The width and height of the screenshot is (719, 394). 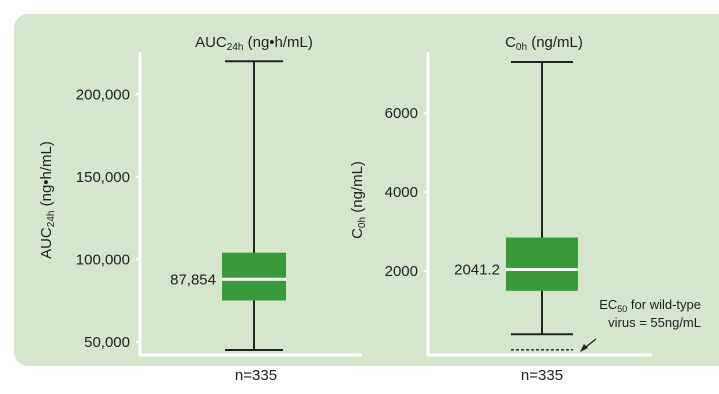 I want to click on c0h-title: C0h (ng/mL), so click(x=544, y=43).